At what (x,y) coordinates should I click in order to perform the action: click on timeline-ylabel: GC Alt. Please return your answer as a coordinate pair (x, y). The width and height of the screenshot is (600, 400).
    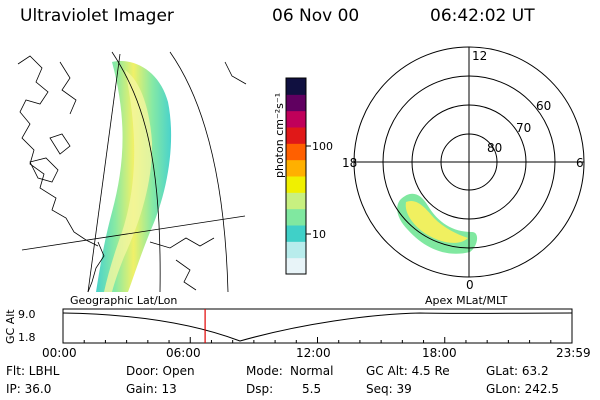
    Looking at the image, I should click on (10, 326).